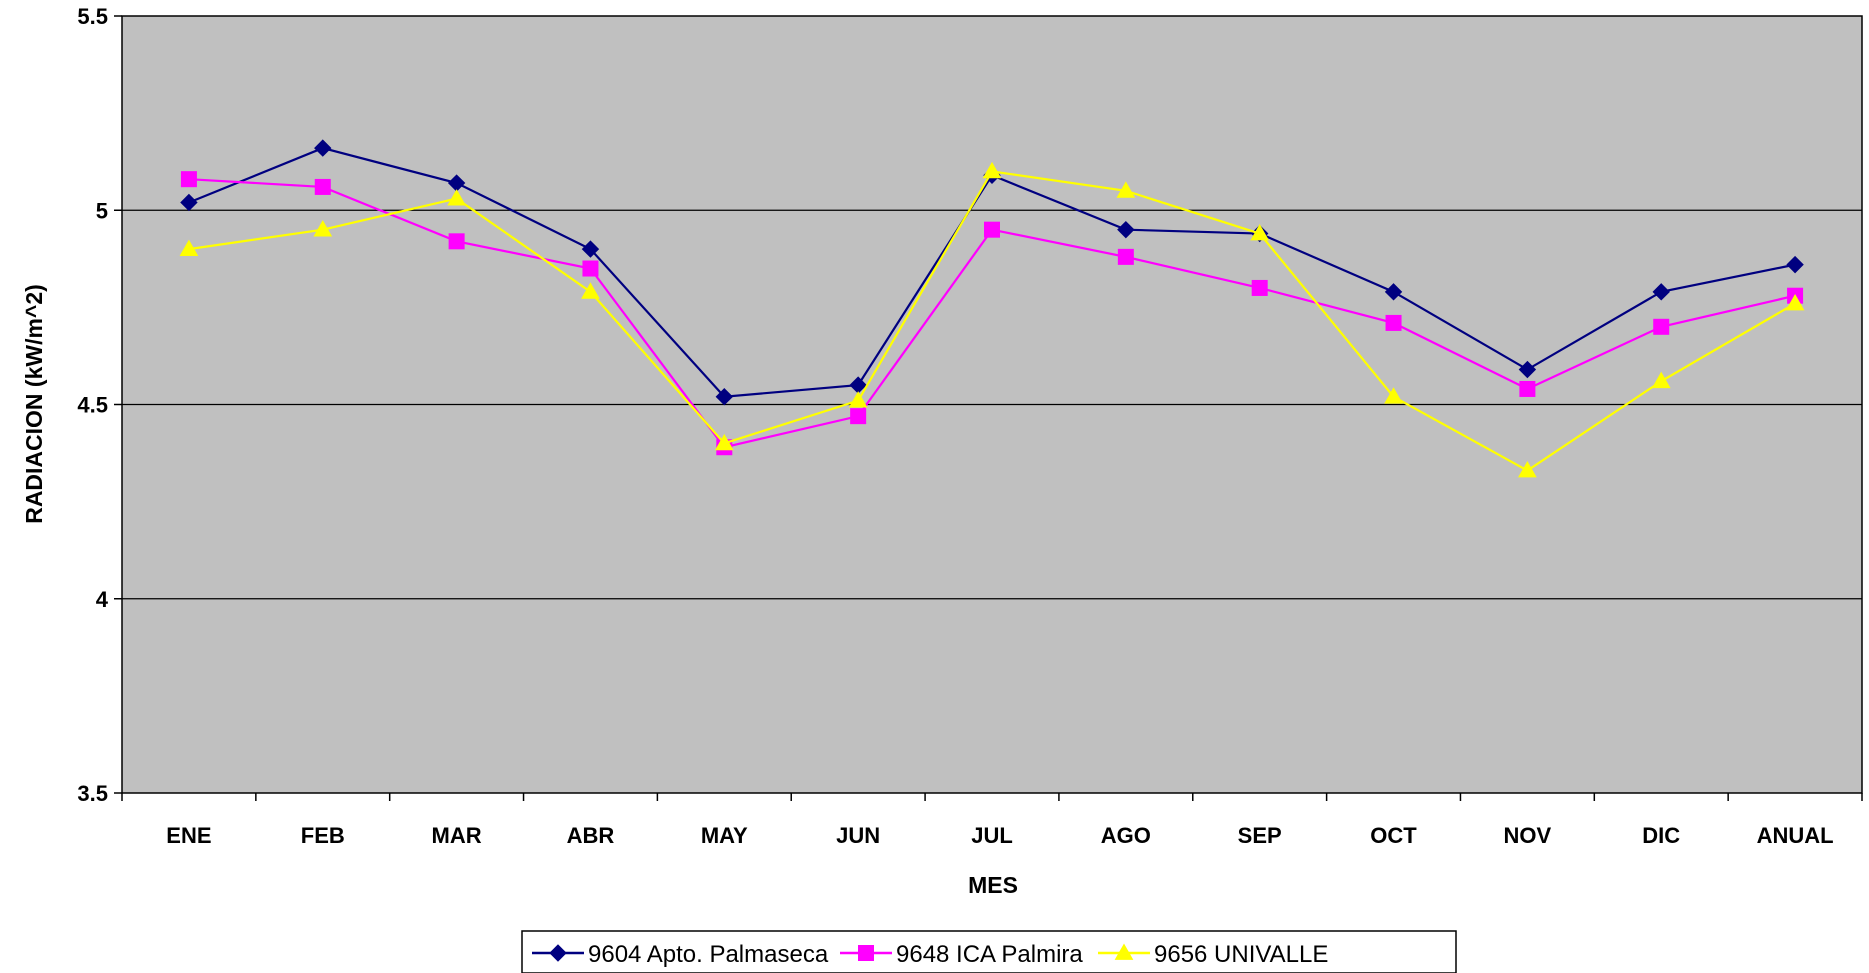 The image size is (1869, 973). What do you see at coordinates (188, 835) in the screenshot?
I see `x-tick-label: ENE` at bounding box center [188, 835].